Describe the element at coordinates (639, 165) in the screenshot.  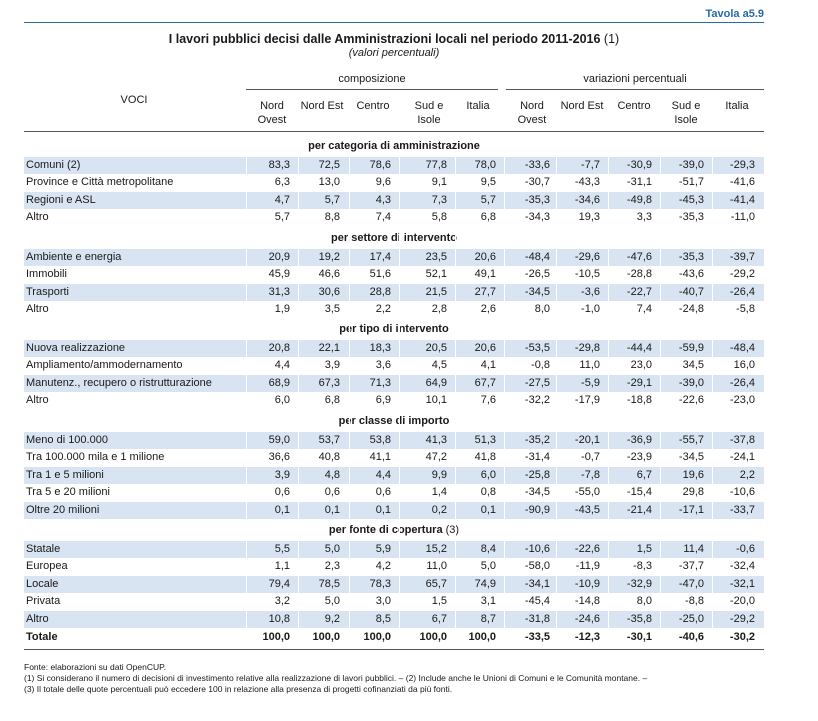
I see `value-cell: -30,9` at that location.